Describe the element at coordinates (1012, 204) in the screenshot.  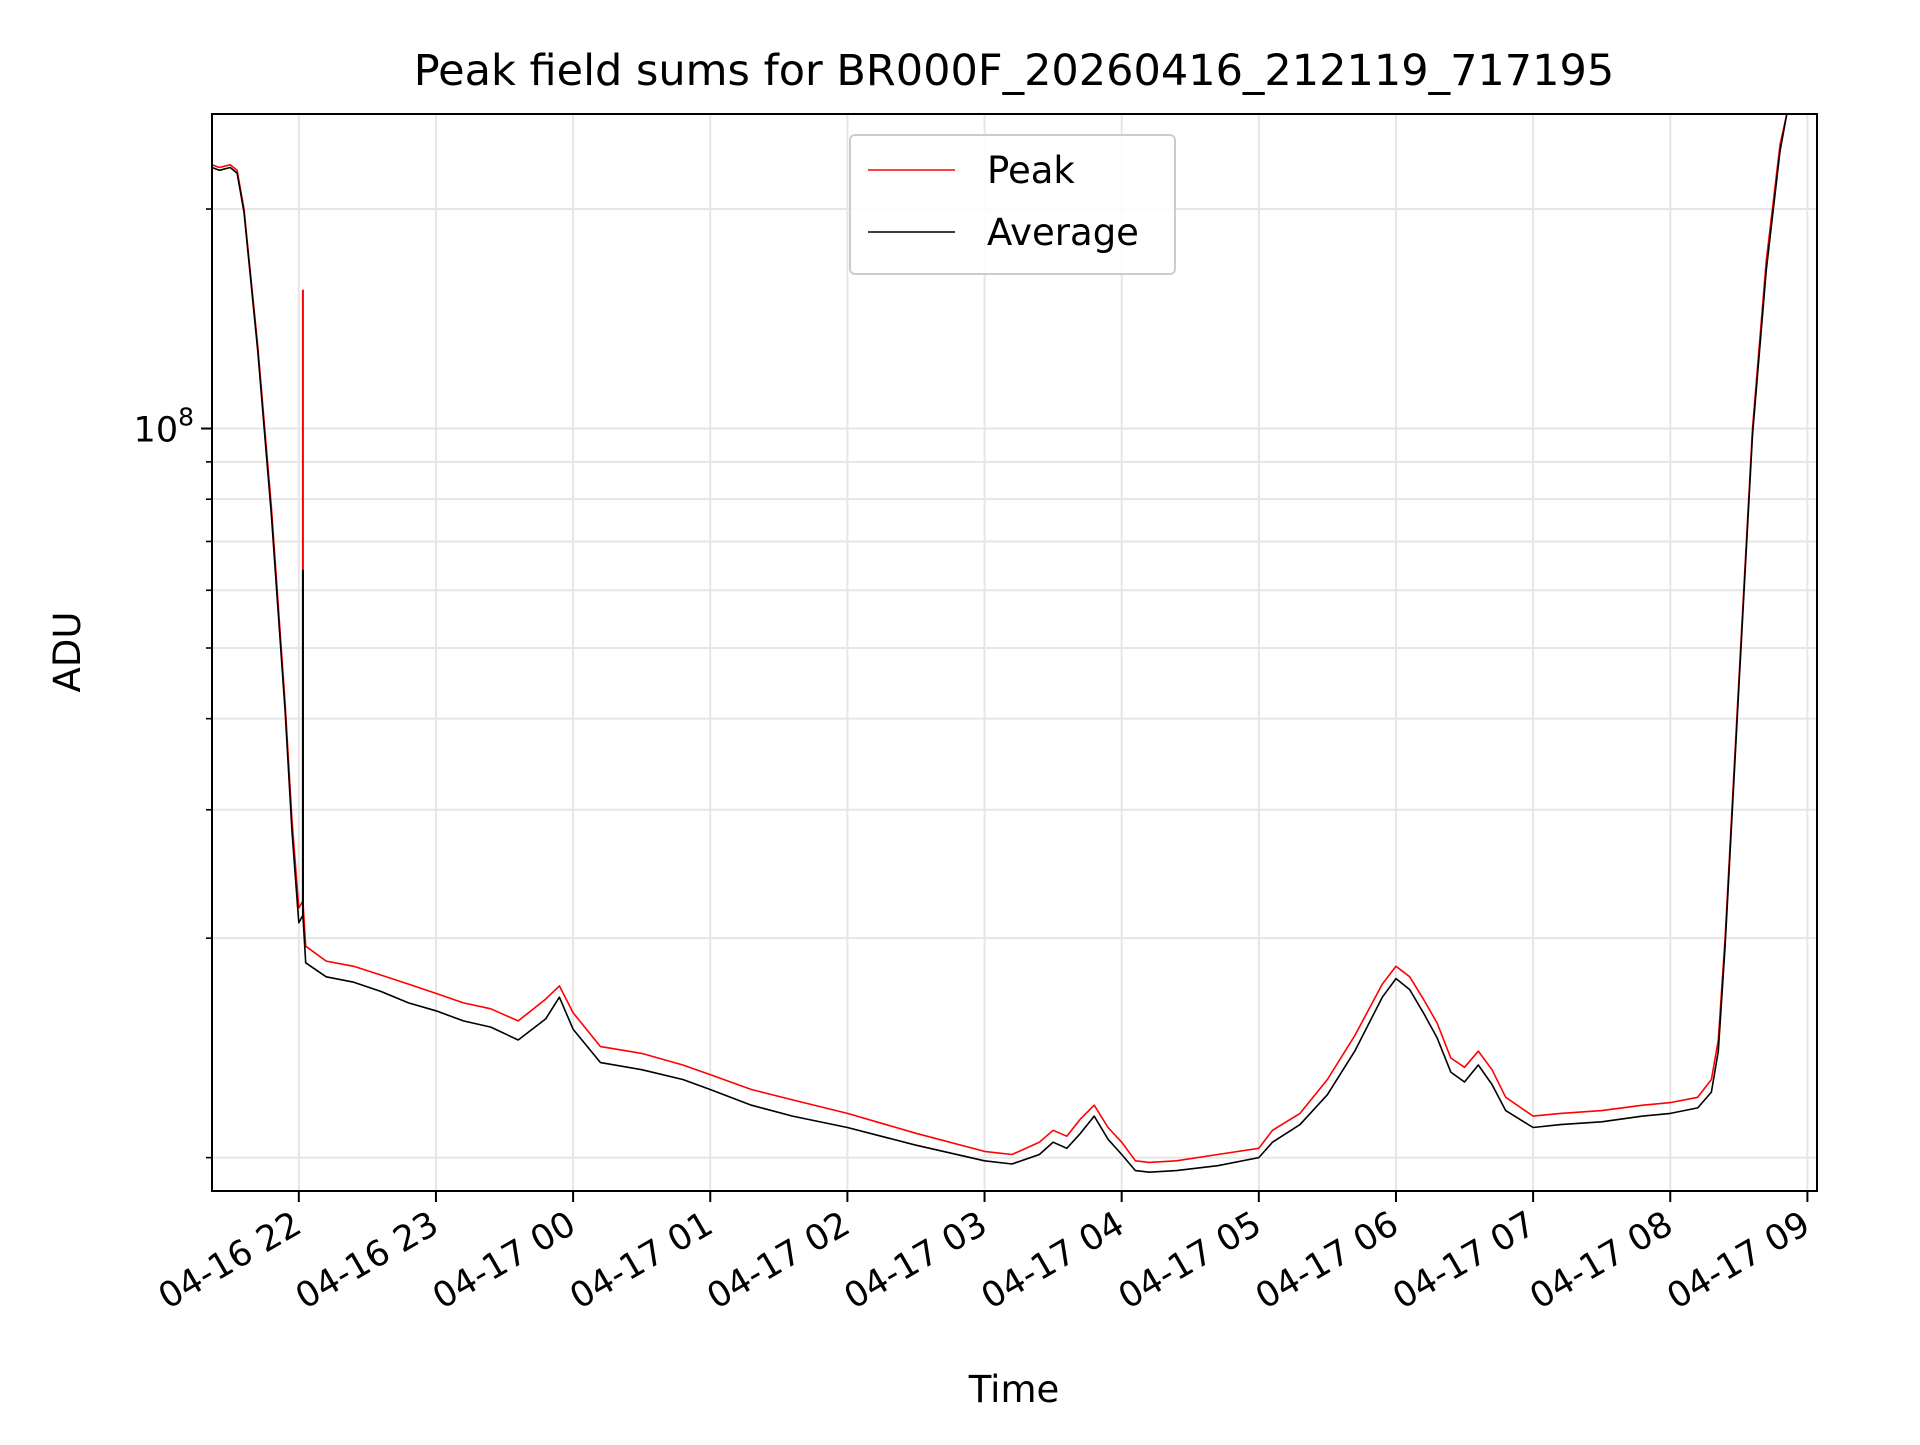
I see `legend: Peak Average` at that location.